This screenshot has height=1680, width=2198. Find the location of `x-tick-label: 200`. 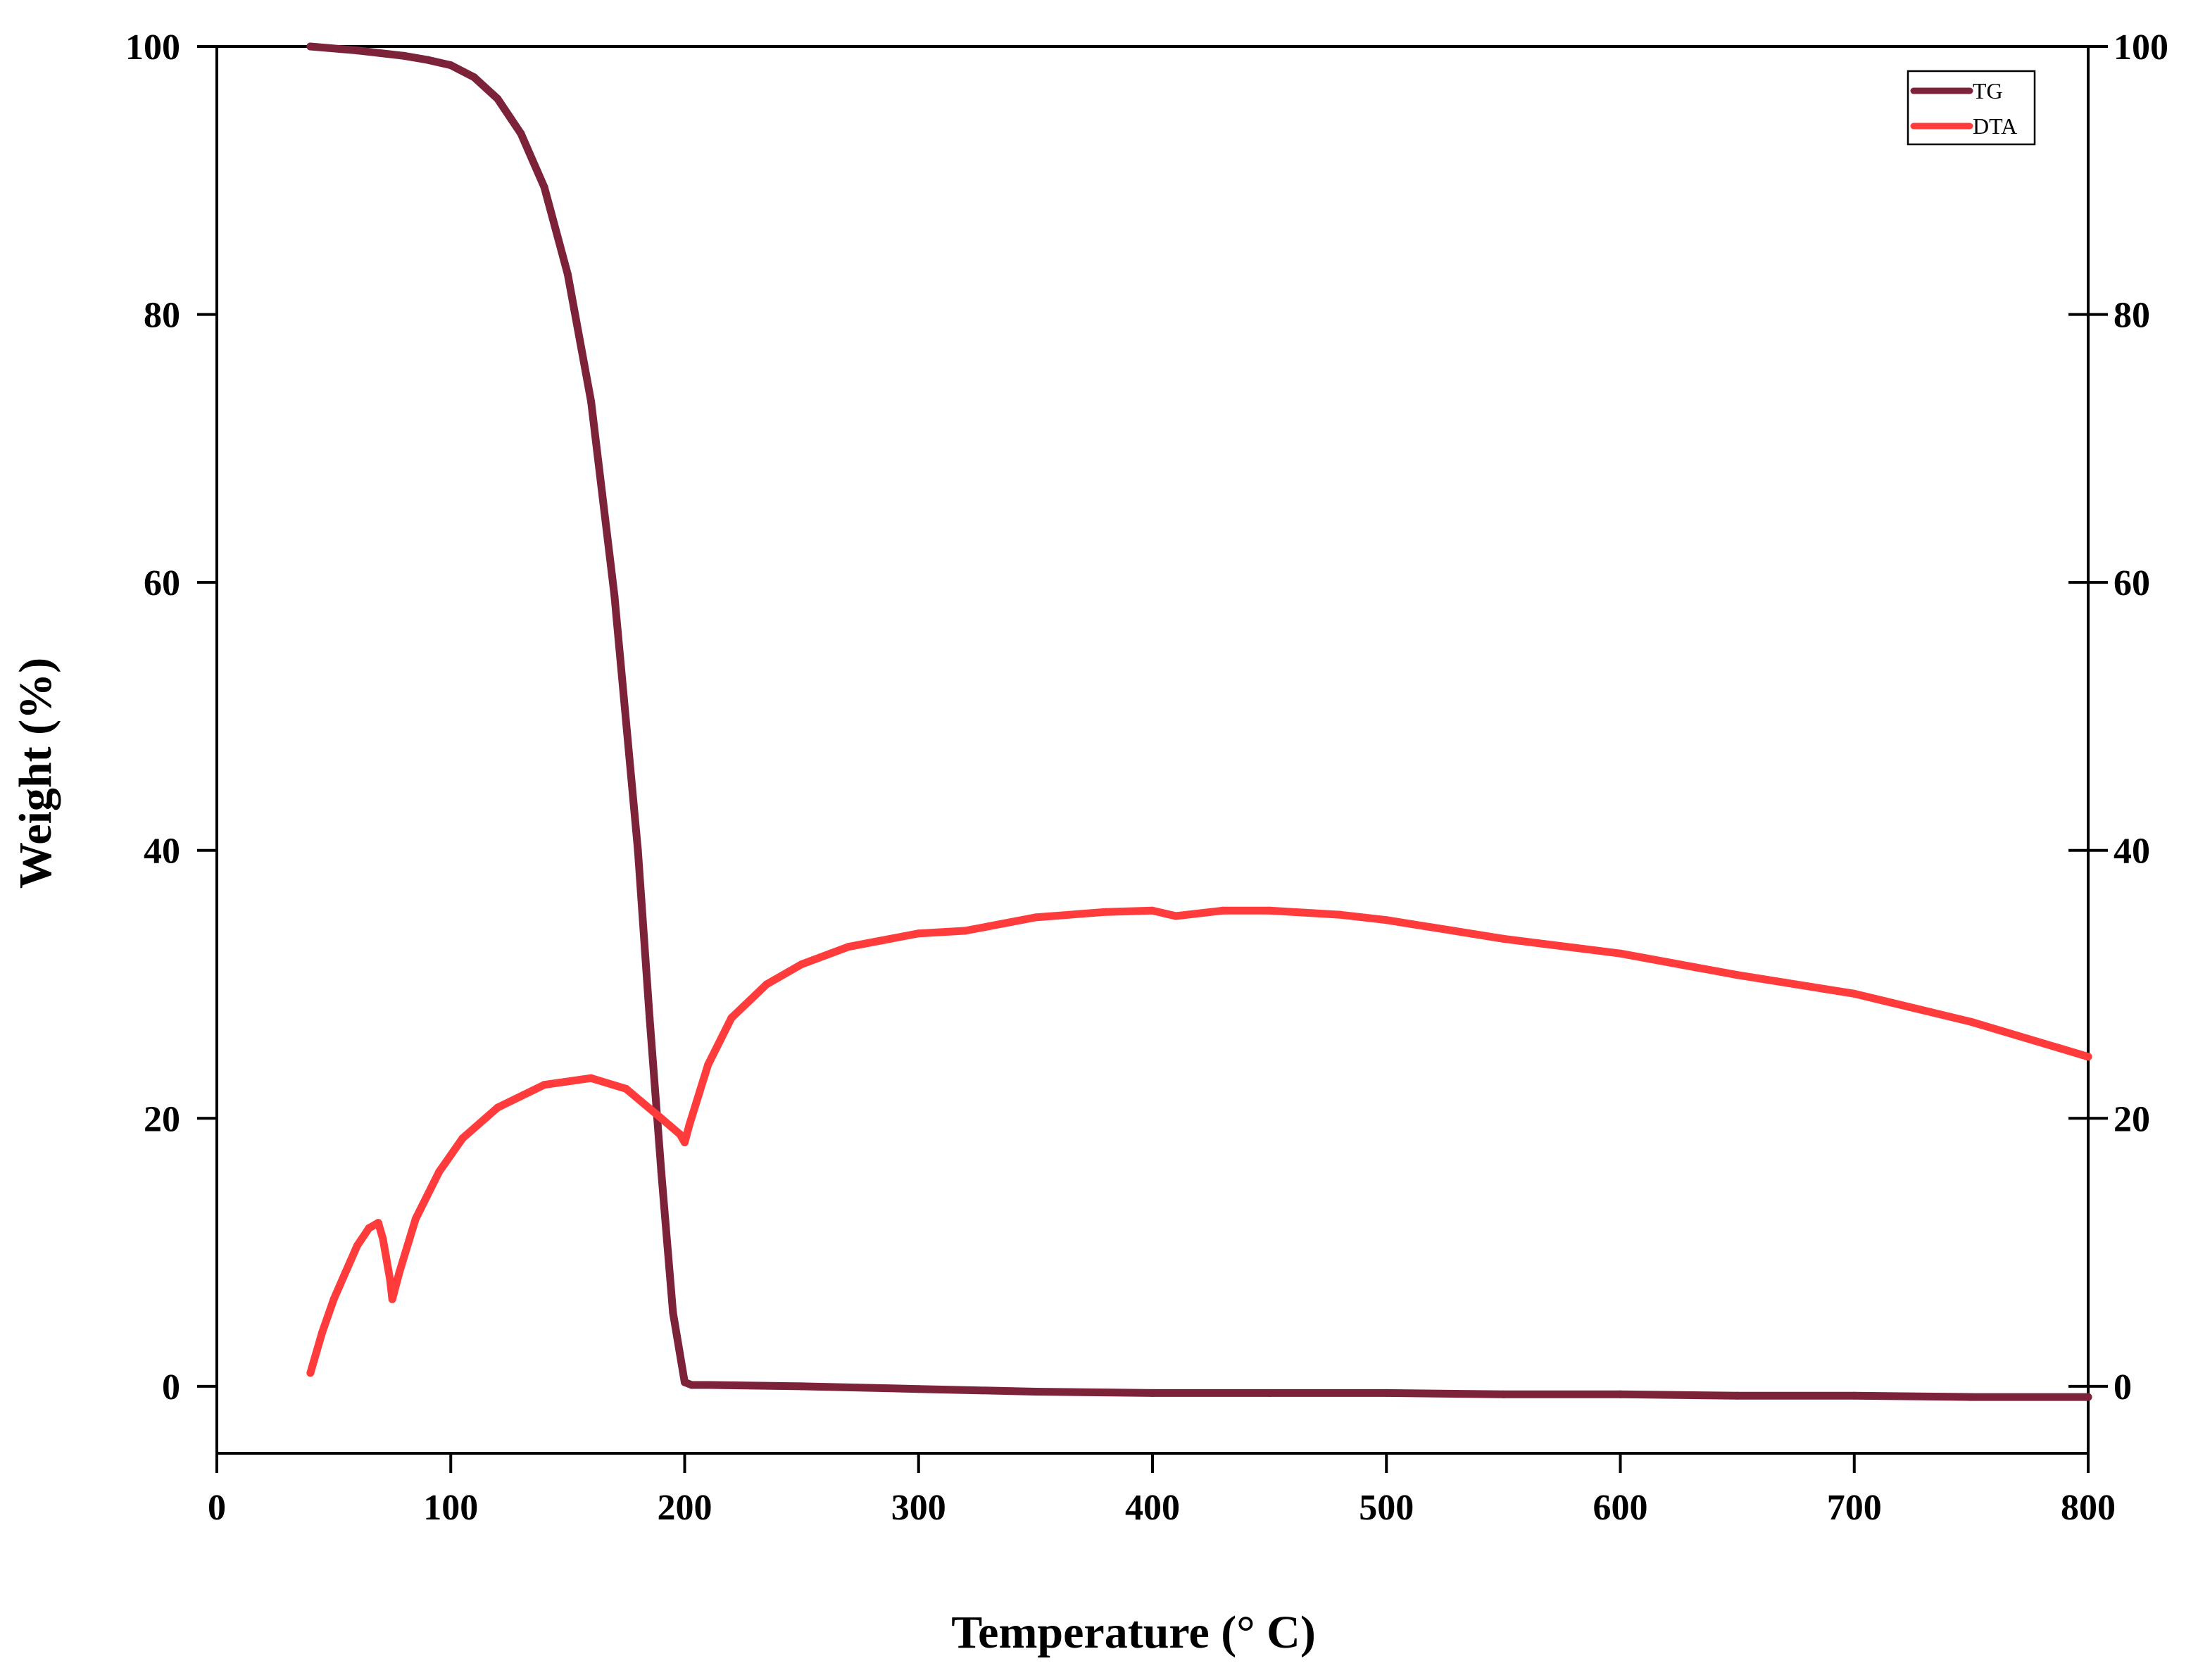

x-tick-label: 200 is located at coordinates (685, 1508).